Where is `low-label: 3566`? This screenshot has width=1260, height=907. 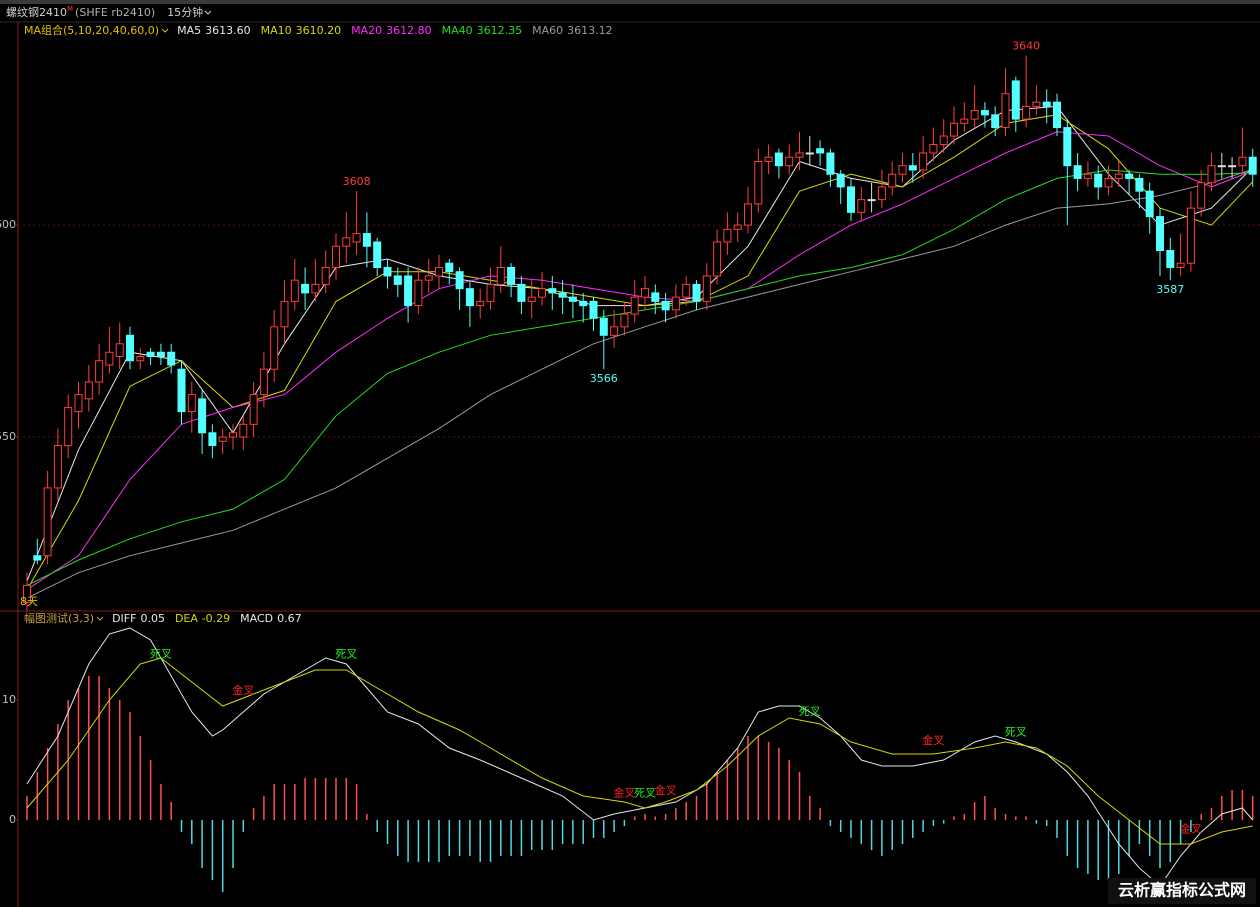 low-label: 3566 is located at coordinates (604, 378).